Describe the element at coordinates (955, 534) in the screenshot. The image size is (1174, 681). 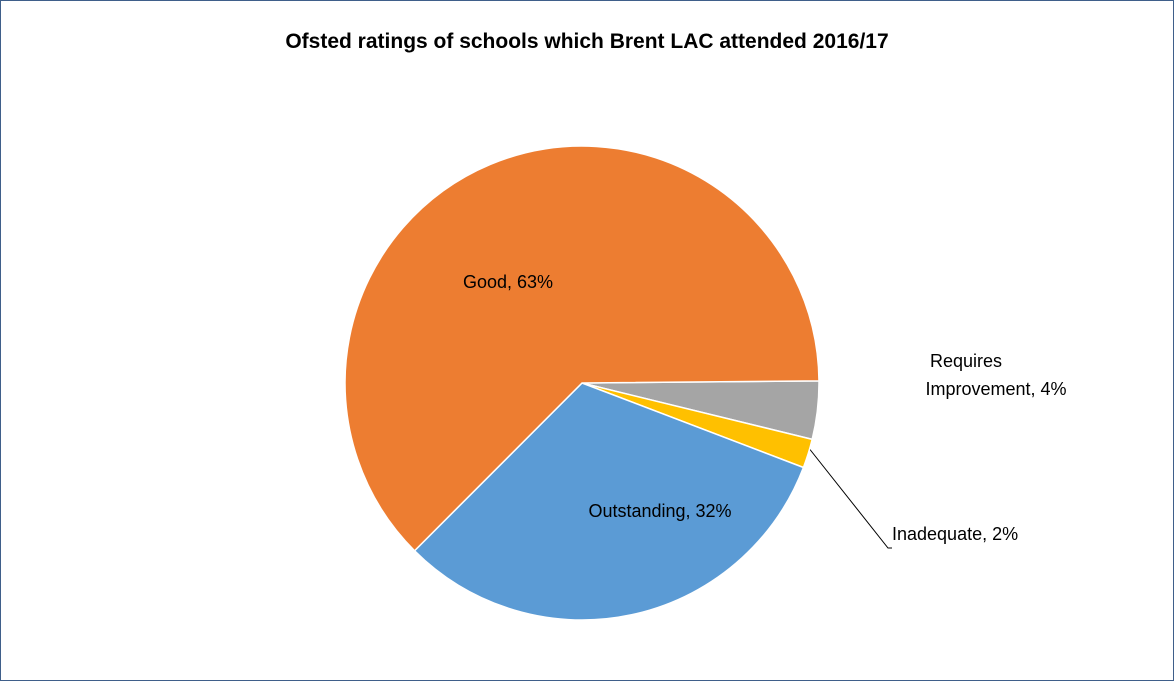
I see `data-label: Inadequate, 2%` at that location.